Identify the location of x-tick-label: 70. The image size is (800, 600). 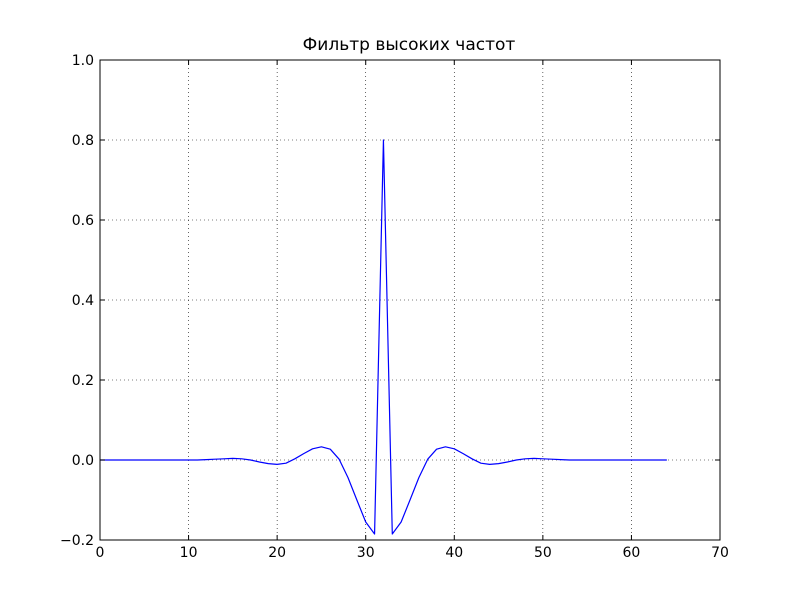
(720, 553).